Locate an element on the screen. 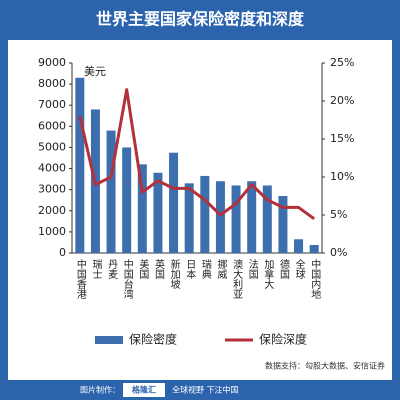  x-tick-label: 中国台湾 is located at coordinates (127, 279).